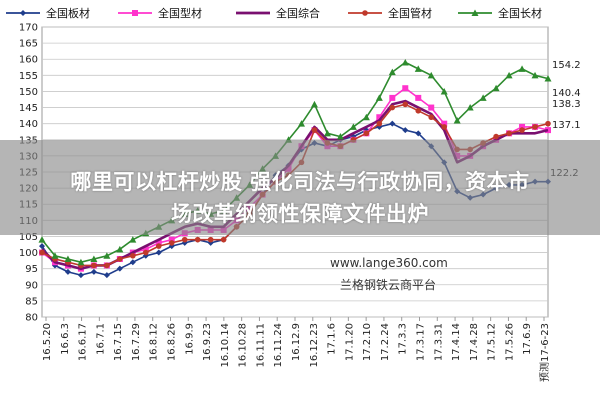 This screenshot has height=400, width=600. I want to click on x-tick-label: 16.6.3, so click(65, 339).